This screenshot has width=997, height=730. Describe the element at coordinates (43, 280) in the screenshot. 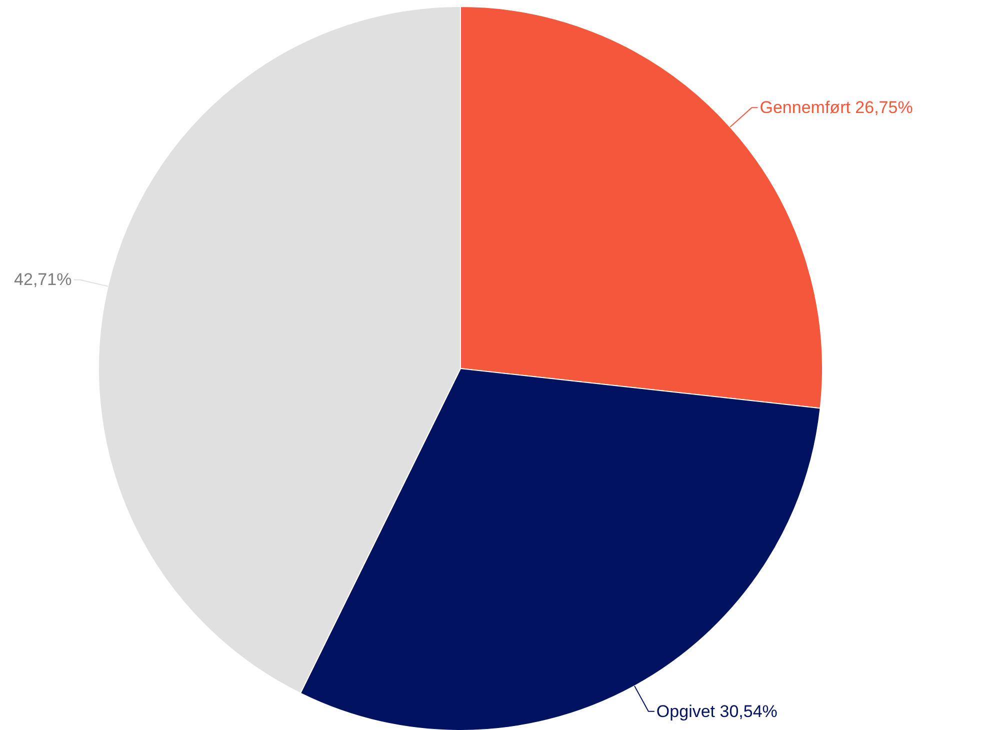

I see `data-label: 42,71%` at that location.